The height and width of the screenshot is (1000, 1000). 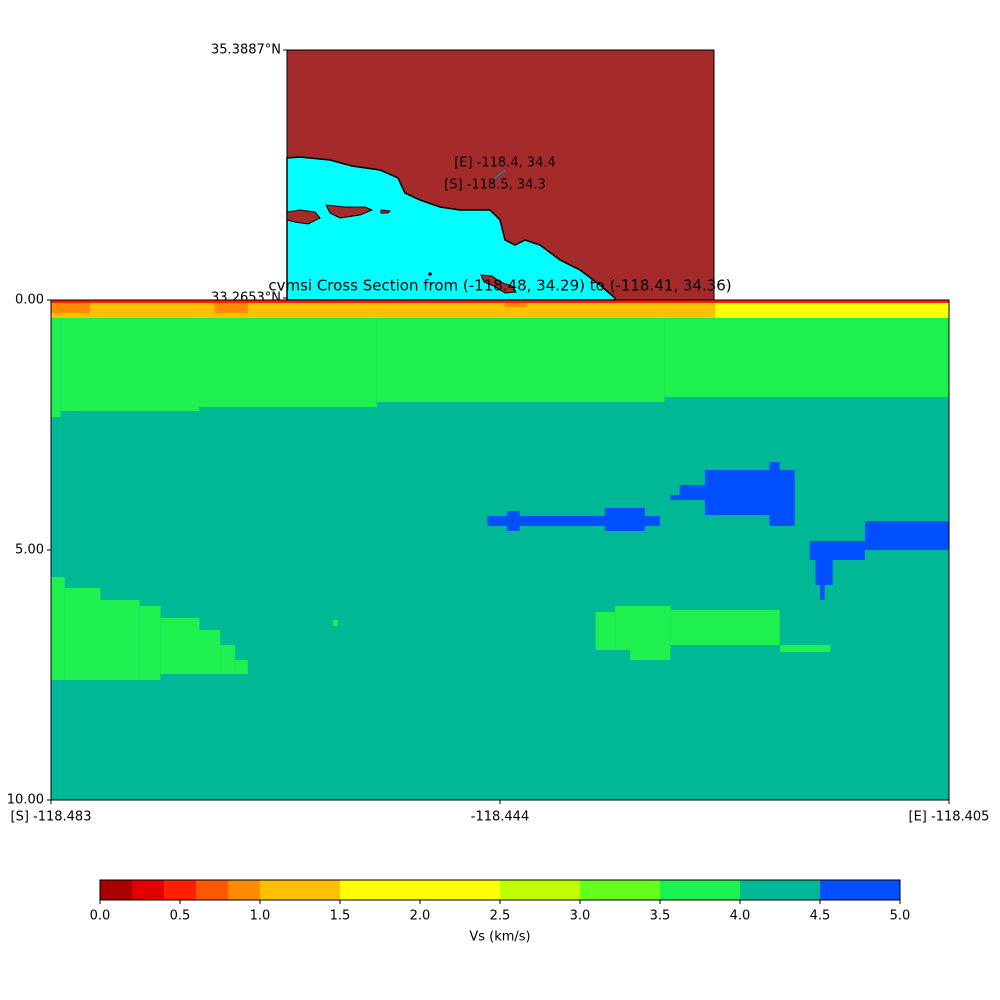 What do you see at coordinates (249, 174) in the screenshot?
I see `map-ticks: 35.3887°N33.2653°N` at bounding box center [249, 174].